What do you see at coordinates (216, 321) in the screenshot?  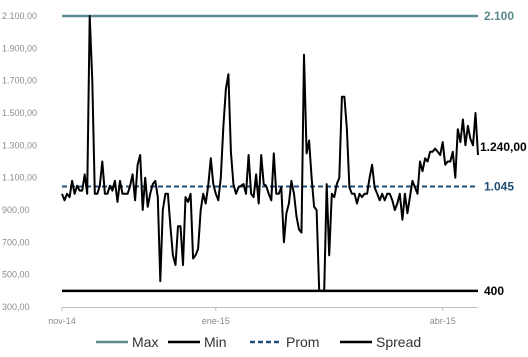 I see `x-tick-label: ene-15` at bounding box center [216, 321].